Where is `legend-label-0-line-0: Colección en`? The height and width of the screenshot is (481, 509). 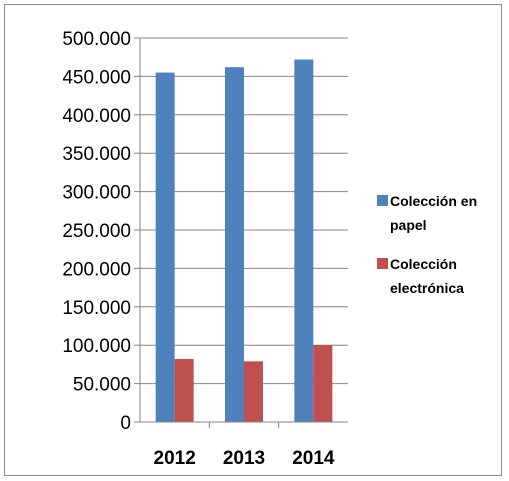
legend-label-0-line-0: Colección en is located at coordinates (433, 201).